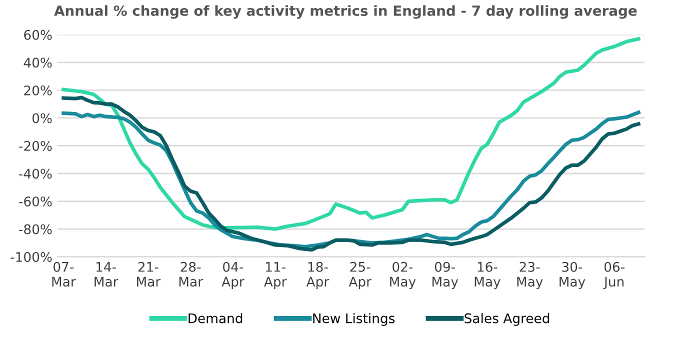  Describe the element at coordinates (215, 318) in the screenshot. I see `legend-label: Demand` at that location.